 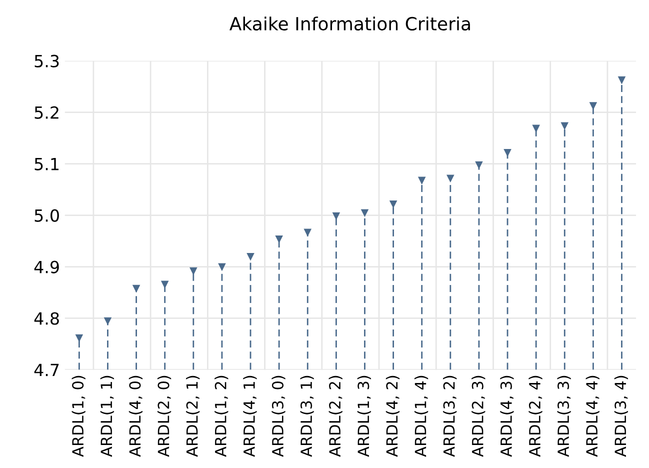 What do you see at coordinates (564, 416) in the screenshot?
I see `x-tick-label: ARDL(3, 3)` at bounding box center [564, 416].